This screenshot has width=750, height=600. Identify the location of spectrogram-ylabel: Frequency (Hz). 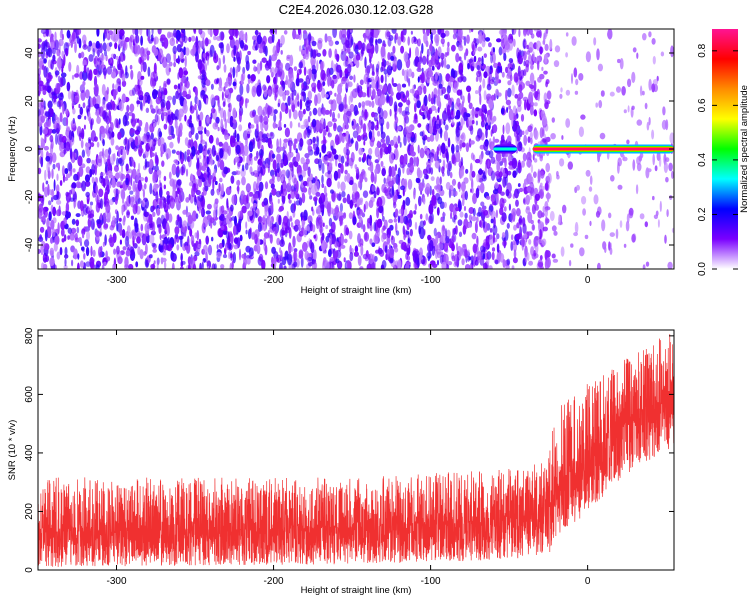
(12, 148).